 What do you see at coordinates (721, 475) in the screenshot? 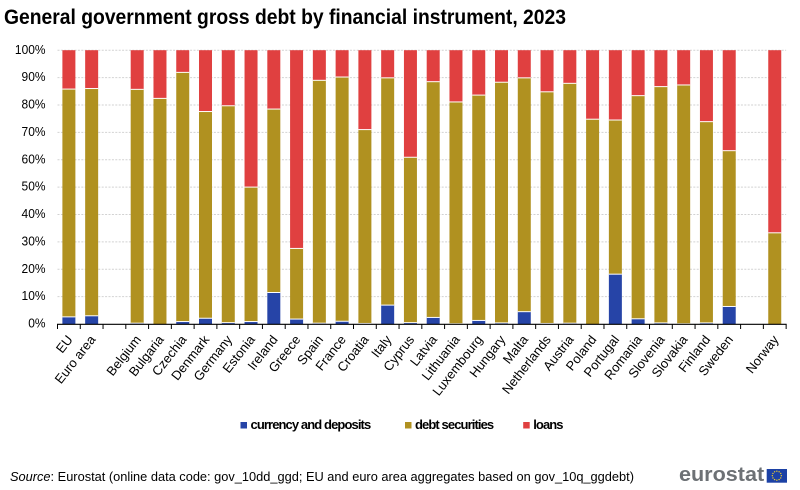
I see `svg-text: eurostat` at bounding box center [721, 475].